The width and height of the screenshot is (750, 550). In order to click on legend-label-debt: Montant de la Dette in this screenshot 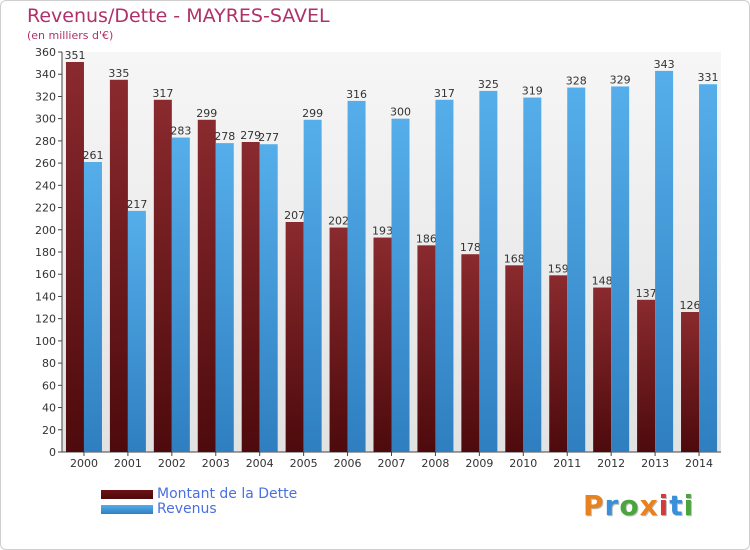, I will do `click(227, 494)`.